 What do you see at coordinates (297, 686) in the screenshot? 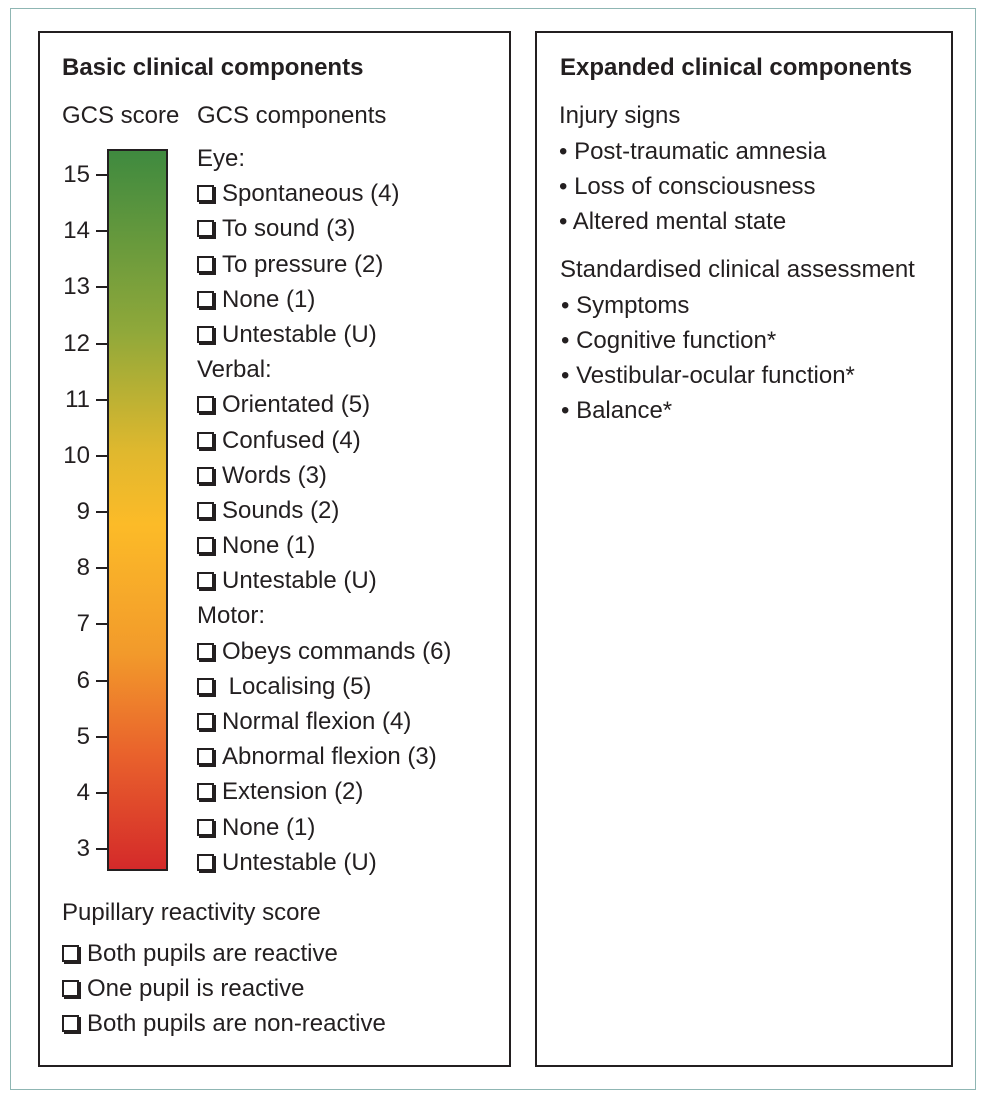
I see `checkbox-label: Localising (5)` at bounding box center [297, 686].